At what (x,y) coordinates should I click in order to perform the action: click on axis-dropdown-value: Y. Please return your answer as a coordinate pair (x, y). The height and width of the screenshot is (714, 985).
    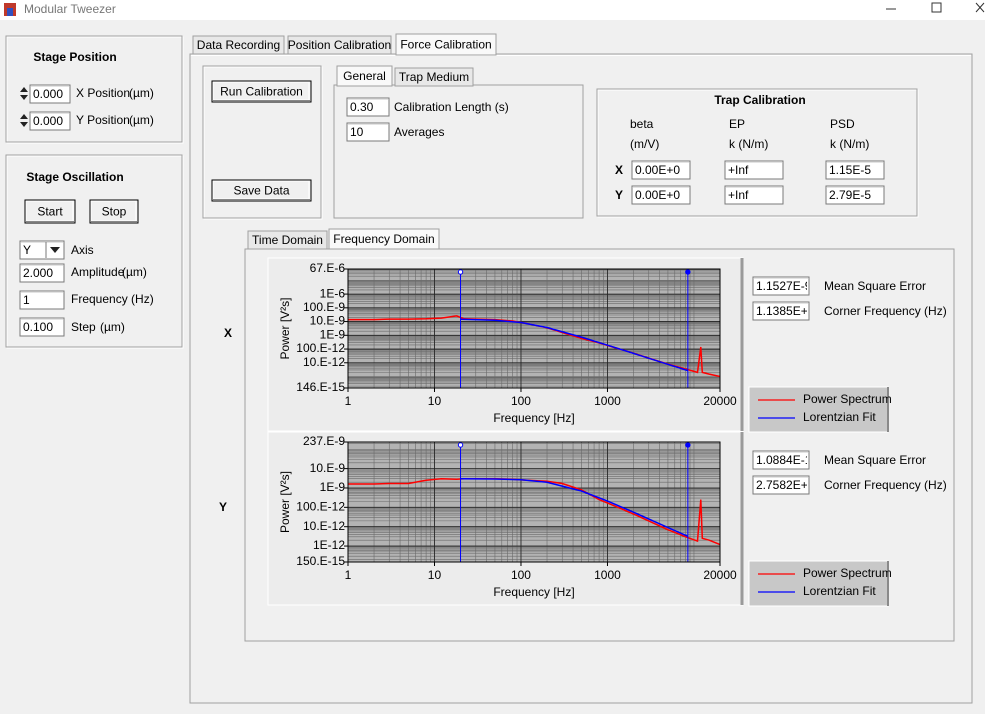
    Looking at the image, I should click on (27, 250).